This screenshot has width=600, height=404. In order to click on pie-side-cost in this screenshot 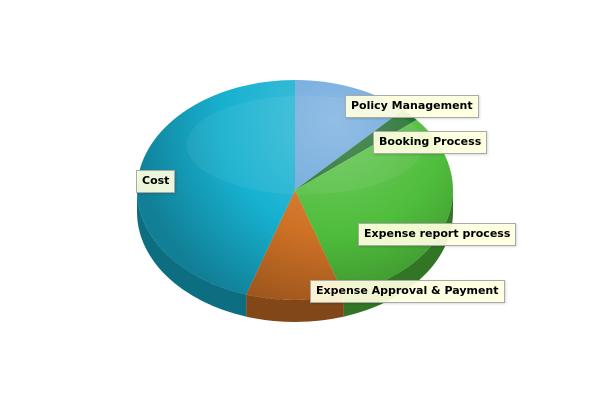, I will do `click(191, 253)`.